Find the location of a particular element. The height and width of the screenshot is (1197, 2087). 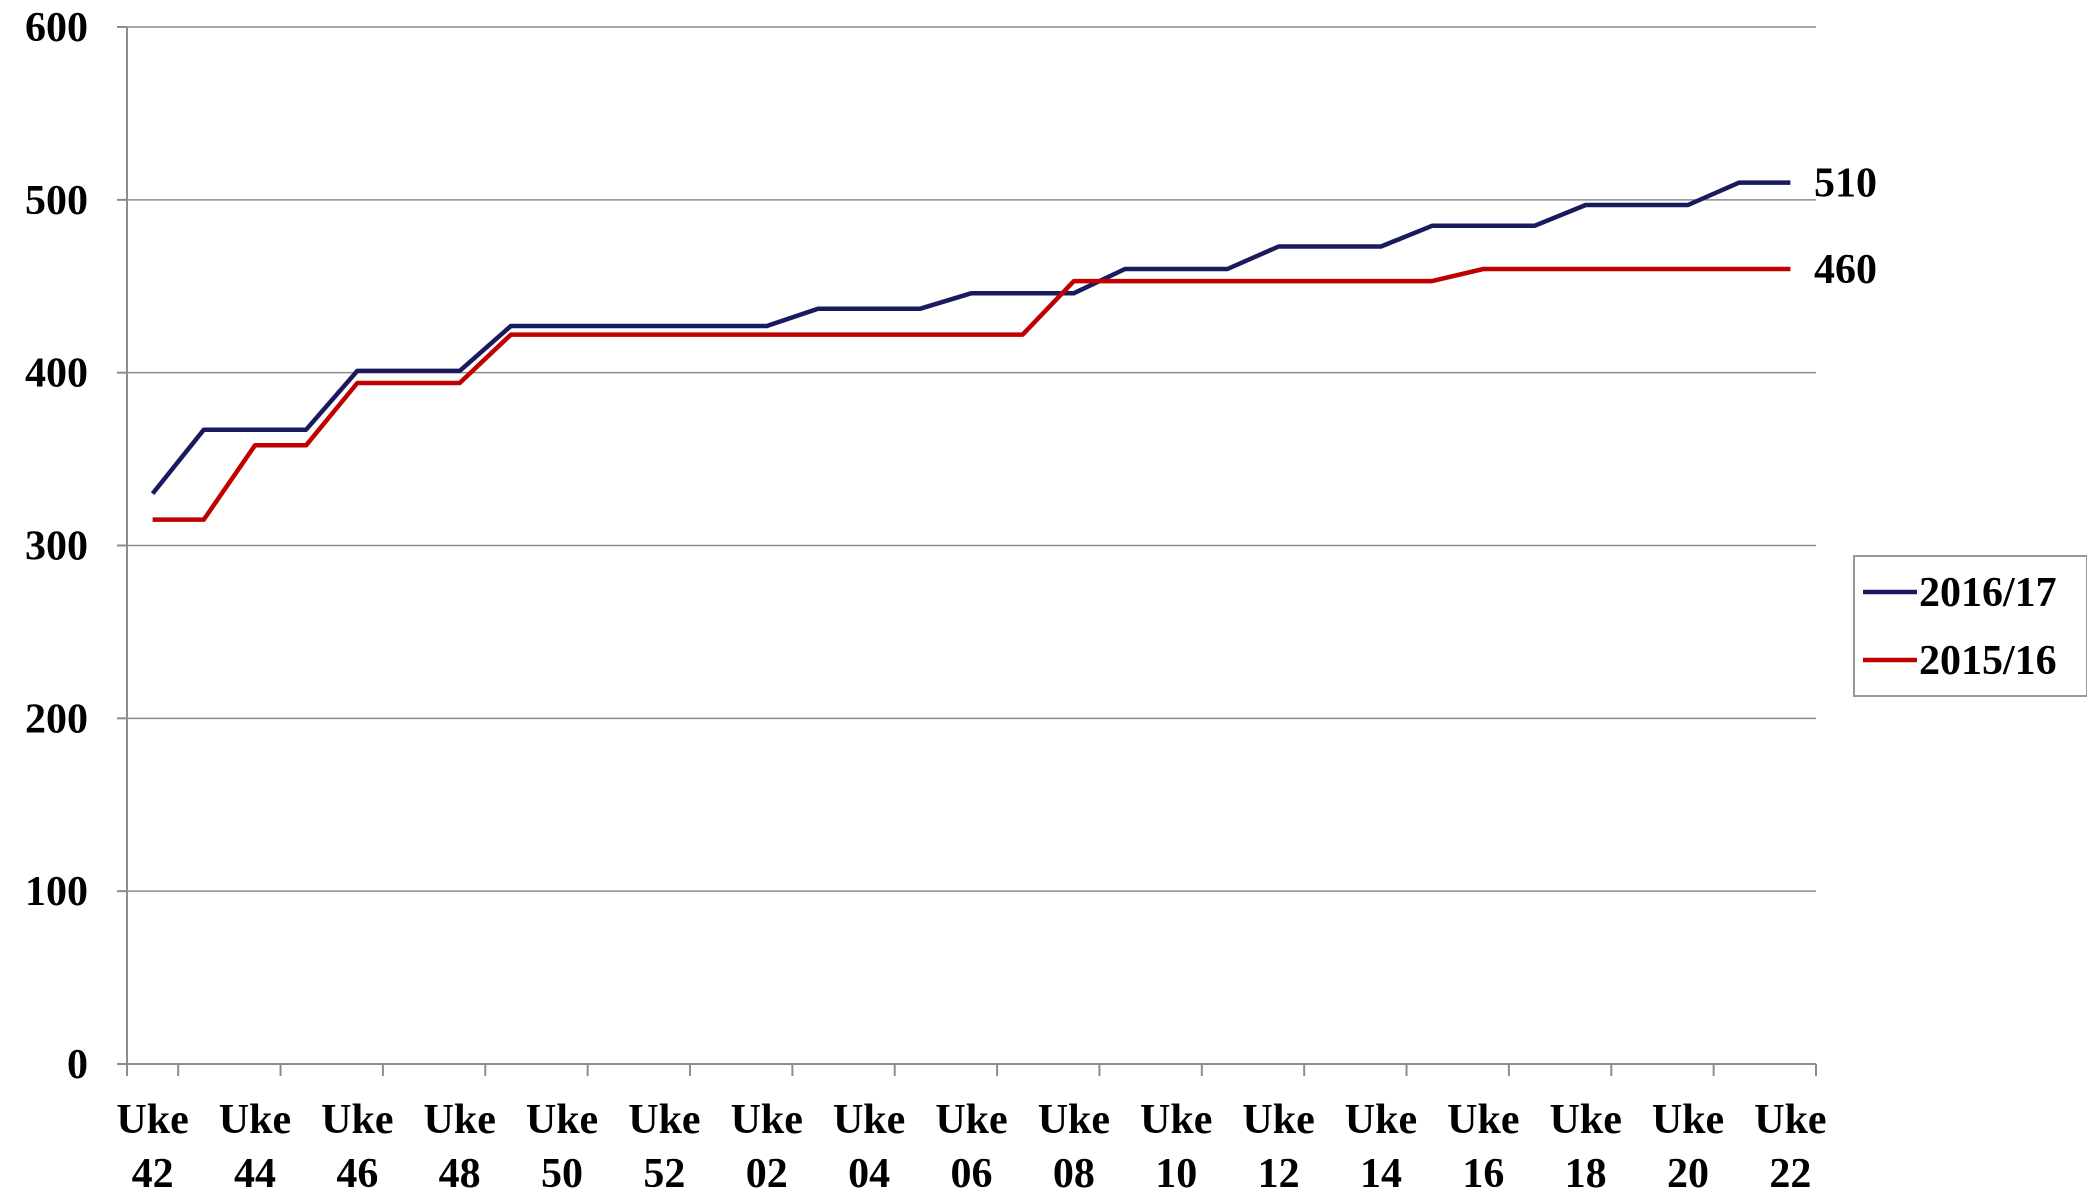

x-tick-label-bottom: 02 is located at coordinates (767, 1174).